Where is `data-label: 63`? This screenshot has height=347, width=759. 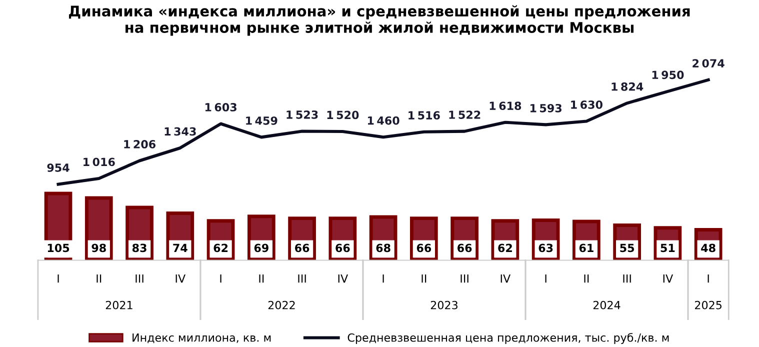 data-label: 63 is located at coordinates (545, 248).